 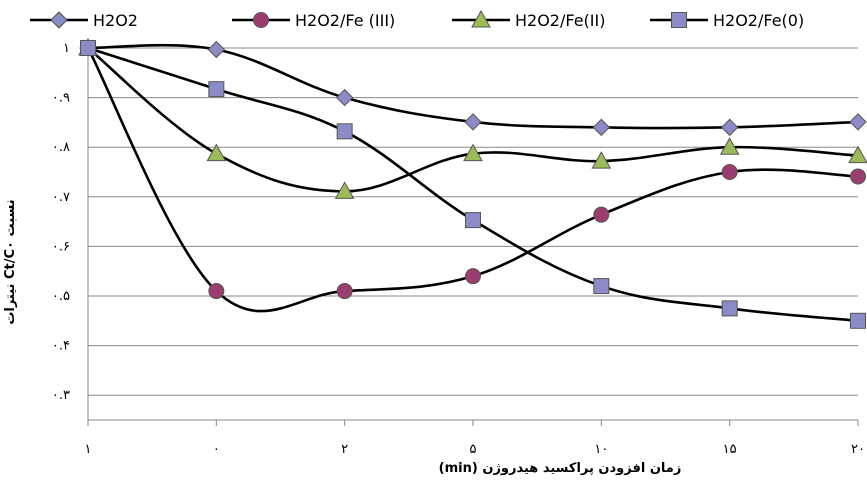 I want to click on y-axis-title: نسبت Ct/C۰ نیترات, so click(x=10, y=261).